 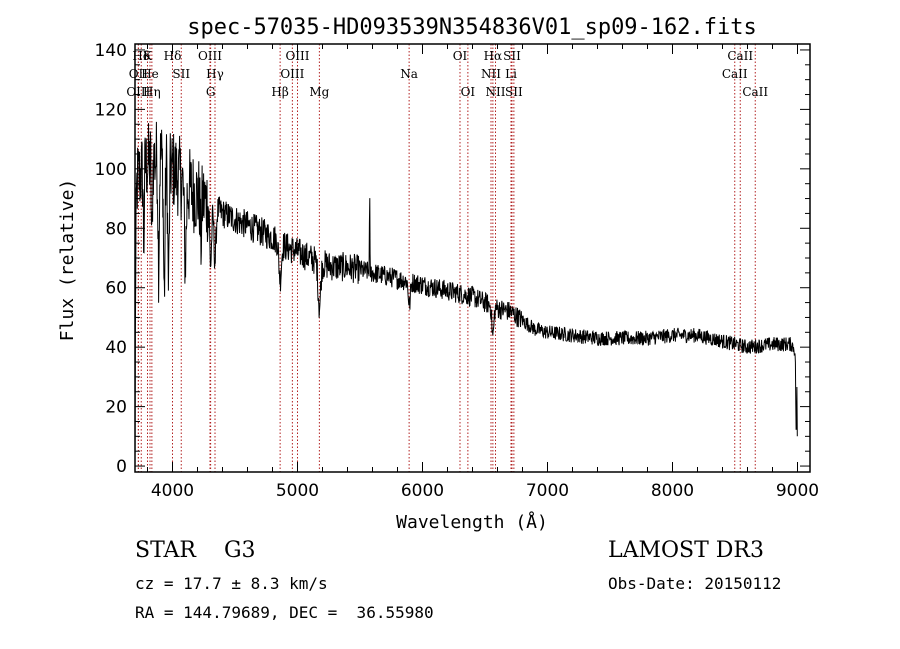 I want to click on y-tick-label: 0, so click(x=121, y=467).